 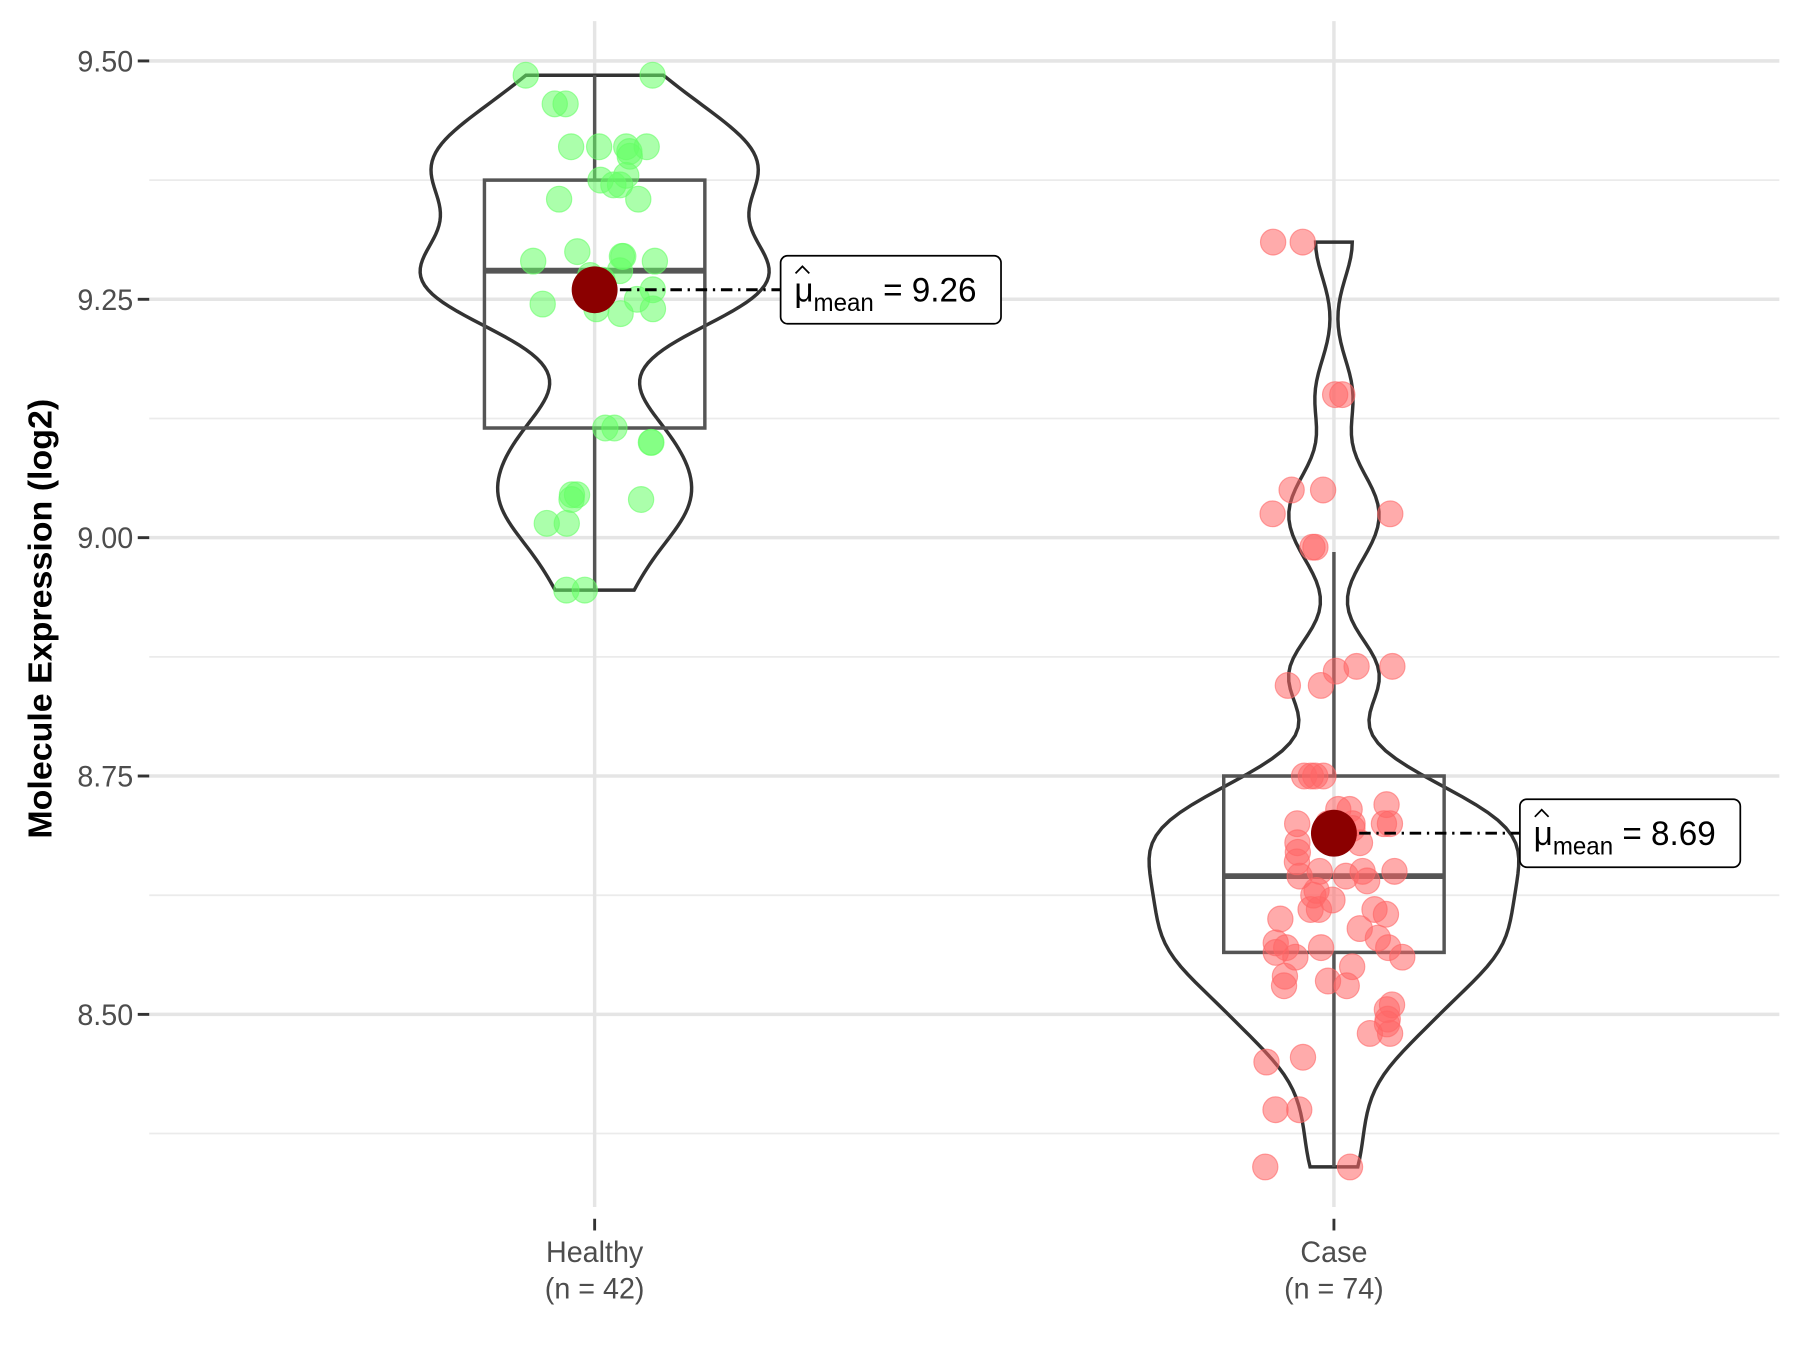 I want to click on mean-value: = 8.69, so click(x=1664, y=834).